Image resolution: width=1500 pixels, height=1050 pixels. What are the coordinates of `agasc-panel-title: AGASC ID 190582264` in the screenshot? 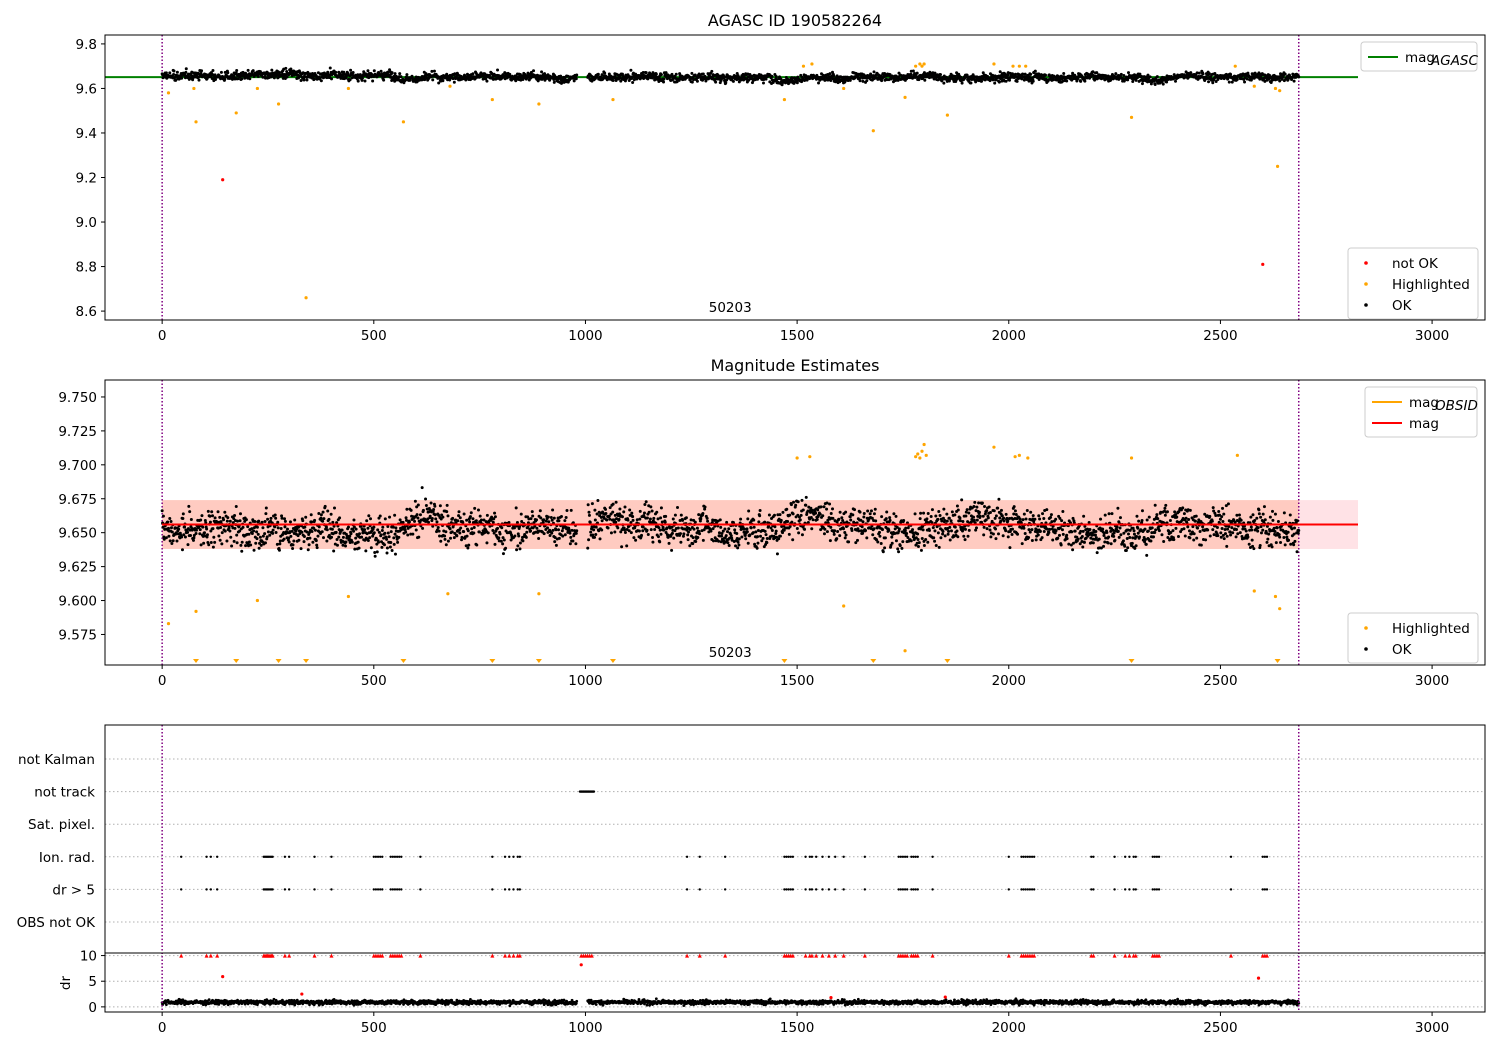 It's located at (795, 20).